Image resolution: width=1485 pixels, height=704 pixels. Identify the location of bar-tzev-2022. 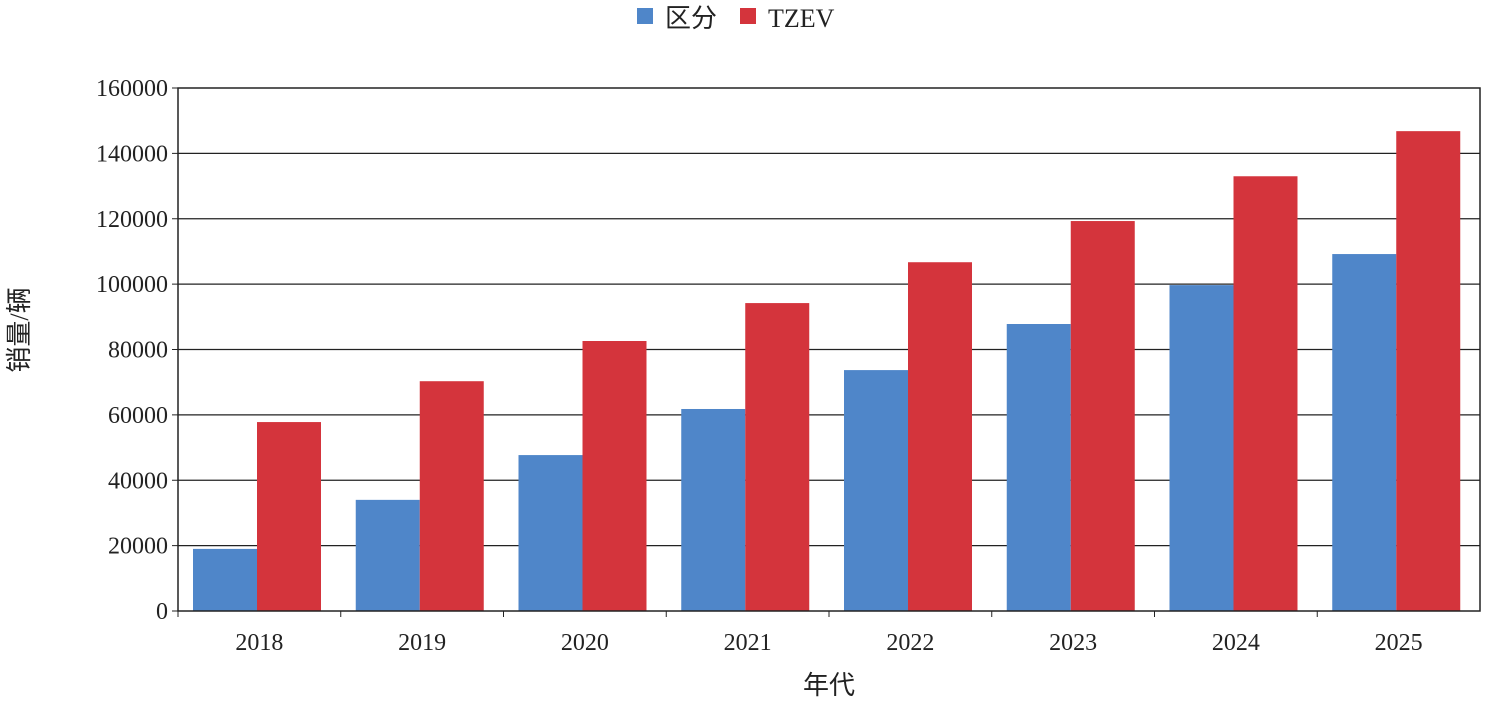
(940, 436).